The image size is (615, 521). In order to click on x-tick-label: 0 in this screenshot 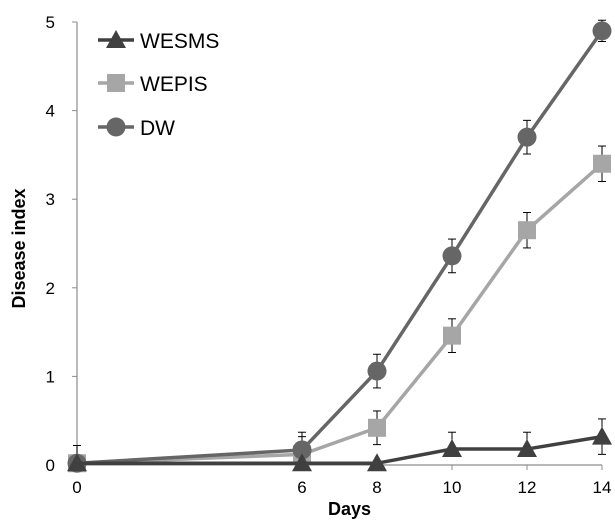, I will do `click(76, 487)`.